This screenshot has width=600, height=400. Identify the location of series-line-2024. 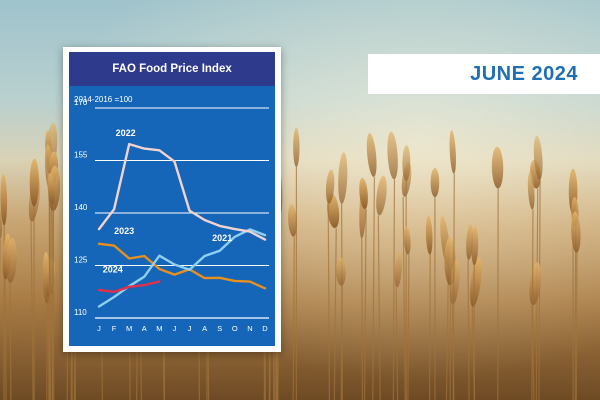
(129, 287).